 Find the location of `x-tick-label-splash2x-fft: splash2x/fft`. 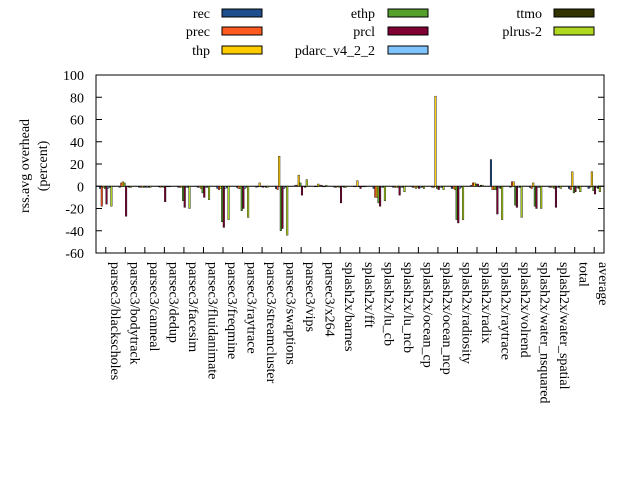

x-tick-label-splash2x-fft: splash2x/fft is located at coordinates (368, 295).